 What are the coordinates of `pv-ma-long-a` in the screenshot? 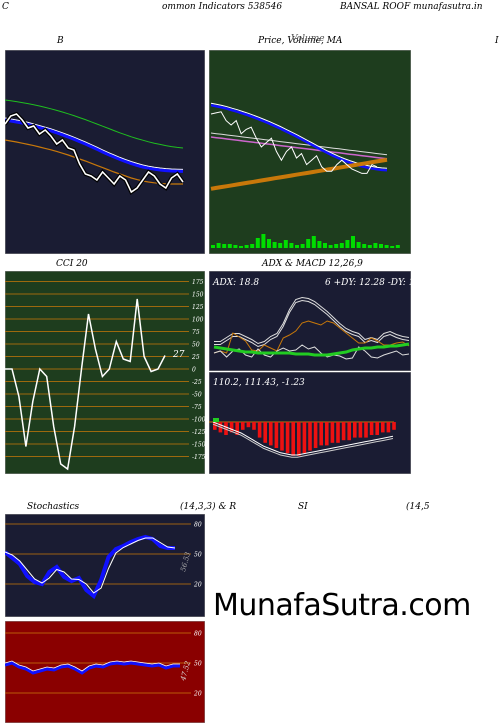 It's located at (299, 144).